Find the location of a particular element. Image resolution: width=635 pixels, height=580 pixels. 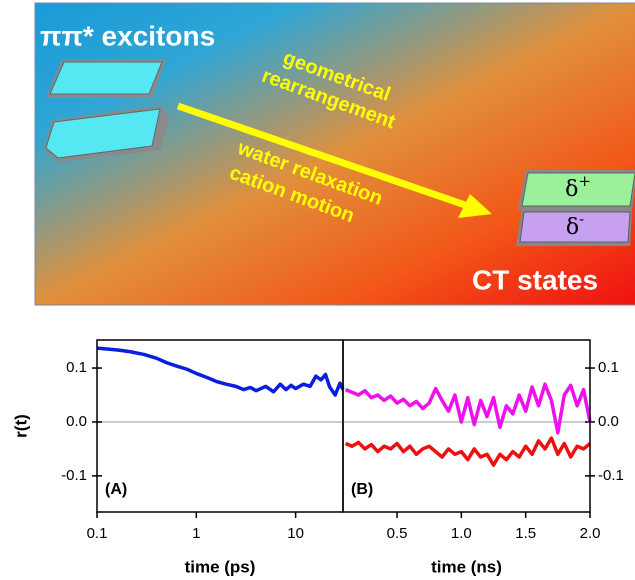

start-label: ππ* excitons is located at coordinates (127, 35).